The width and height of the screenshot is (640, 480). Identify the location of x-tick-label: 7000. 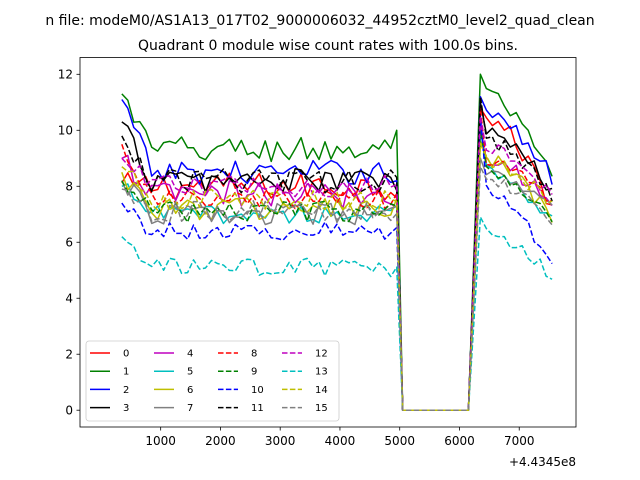
(519, 441).